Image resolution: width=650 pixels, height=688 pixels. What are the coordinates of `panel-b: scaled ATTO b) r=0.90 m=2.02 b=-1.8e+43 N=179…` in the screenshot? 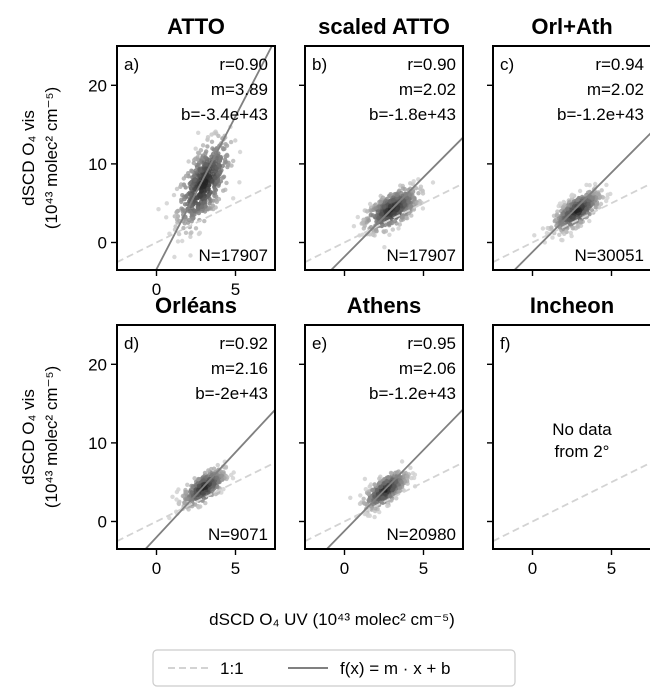 It's located at (381, 145).